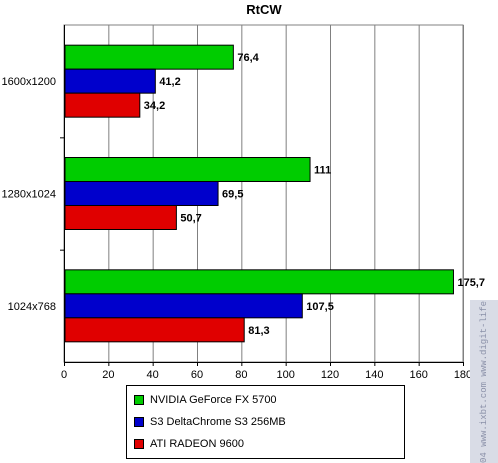 The image size is (498, 463). I want to click on data-label: 107,5, so click(320, 307).